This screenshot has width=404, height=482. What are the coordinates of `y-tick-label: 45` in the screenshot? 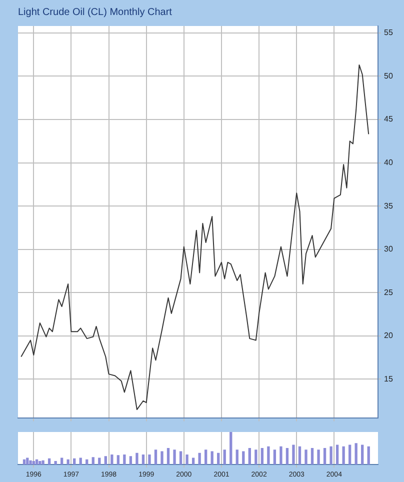 It's located at (389, 119).